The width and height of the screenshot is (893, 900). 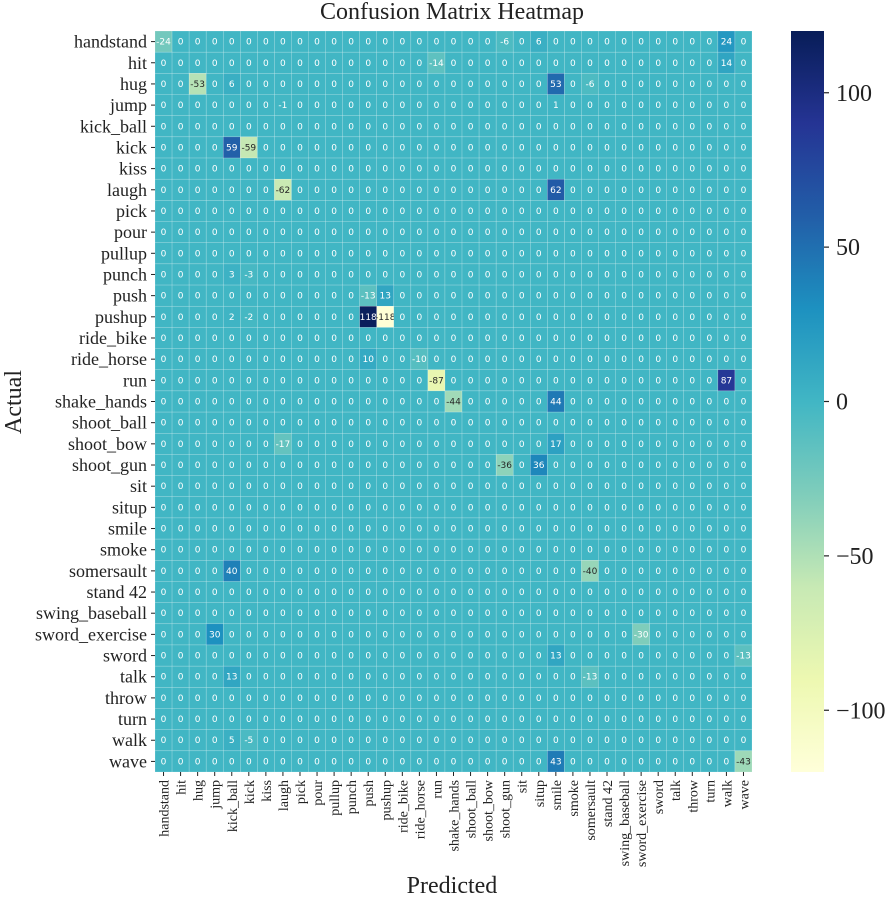 I want to click on x-tick-label: jump, so click(x=216, y=795).